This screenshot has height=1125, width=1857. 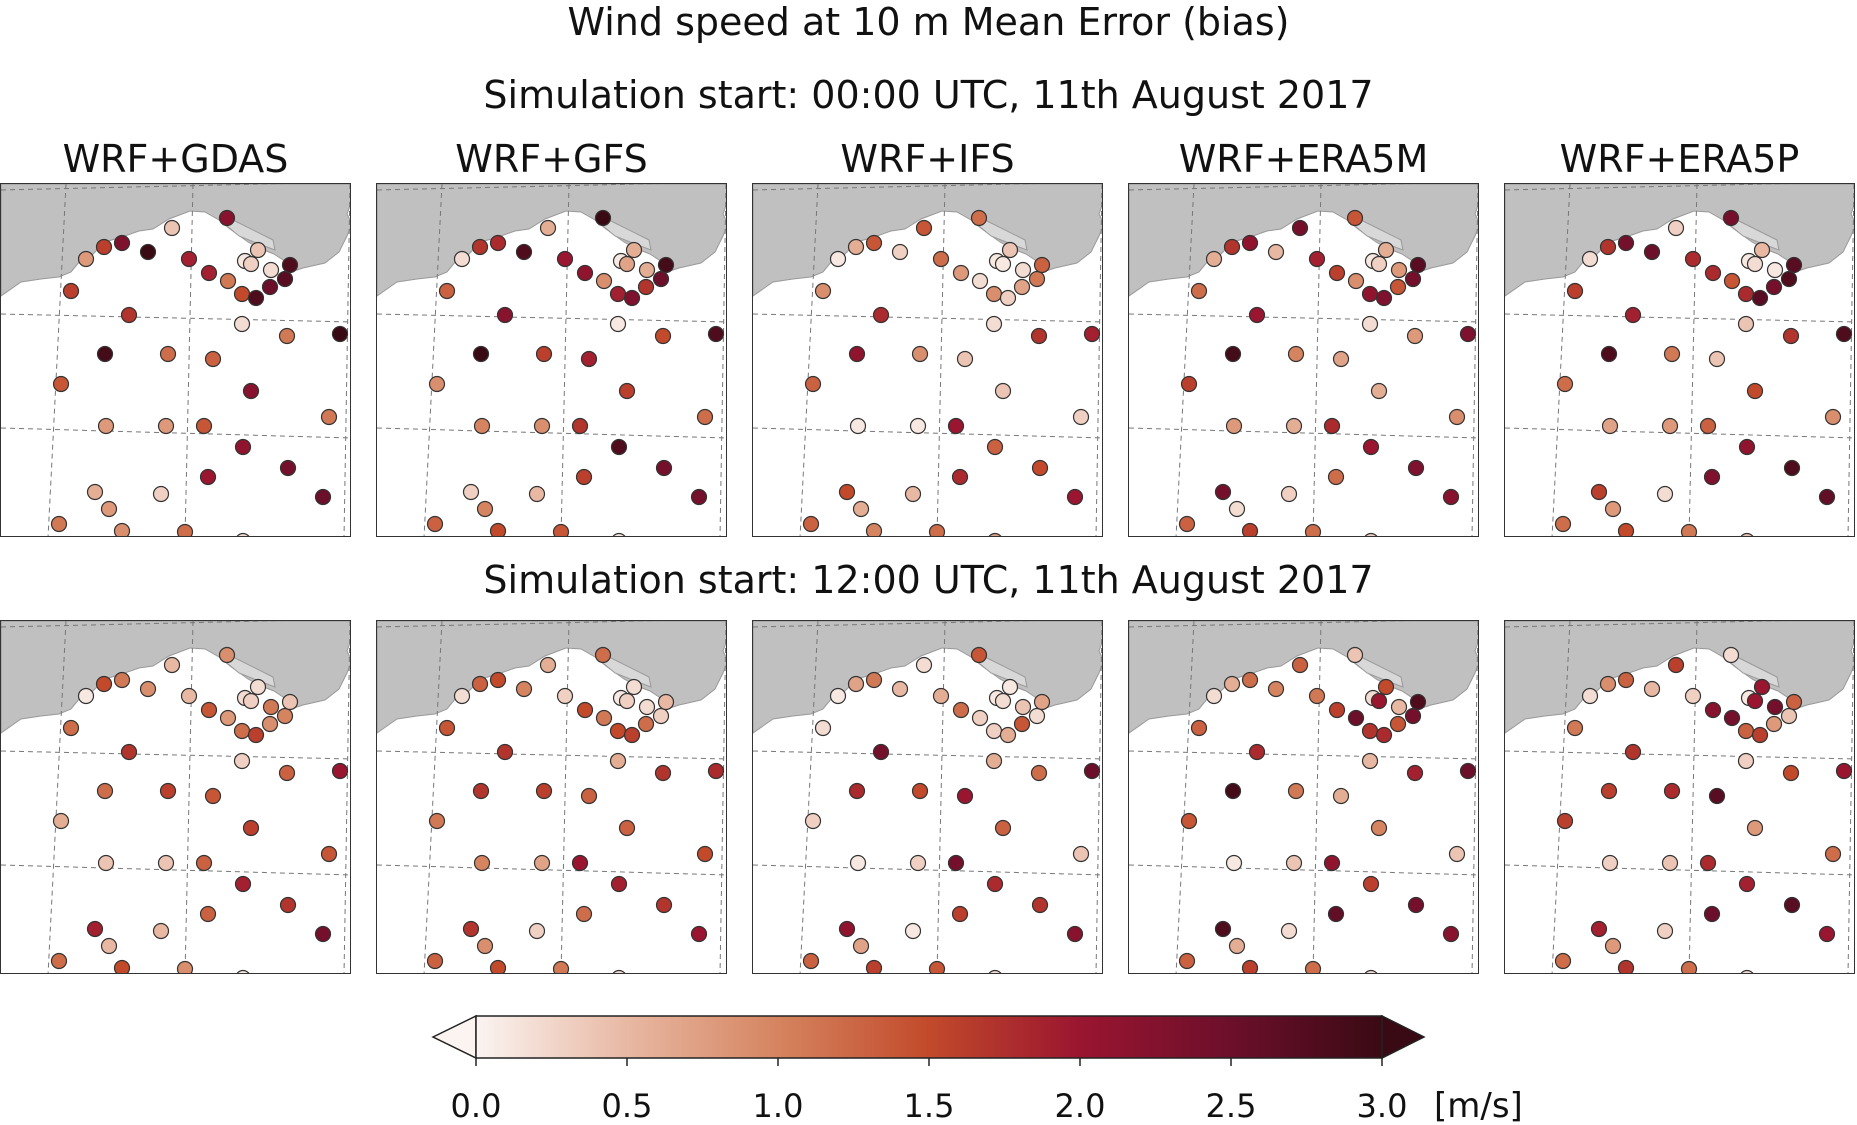 What do you see at coordinates (929, 1037) in the screenshot?
I see `colorbar-gradient` at bounding box center [929, 1037].